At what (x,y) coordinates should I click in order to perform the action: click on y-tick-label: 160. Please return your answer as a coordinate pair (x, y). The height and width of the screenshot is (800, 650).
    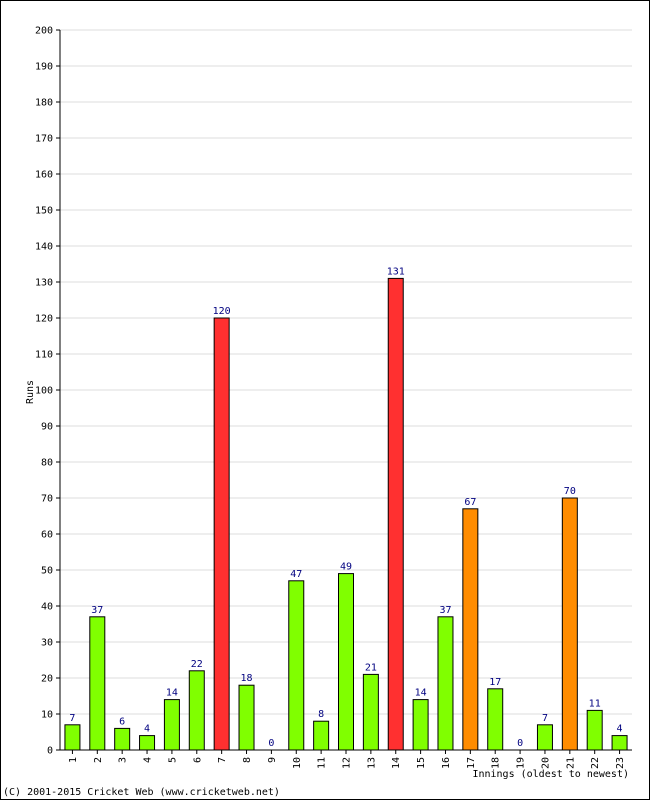
    Looking at the image, I should click on (44, 175).